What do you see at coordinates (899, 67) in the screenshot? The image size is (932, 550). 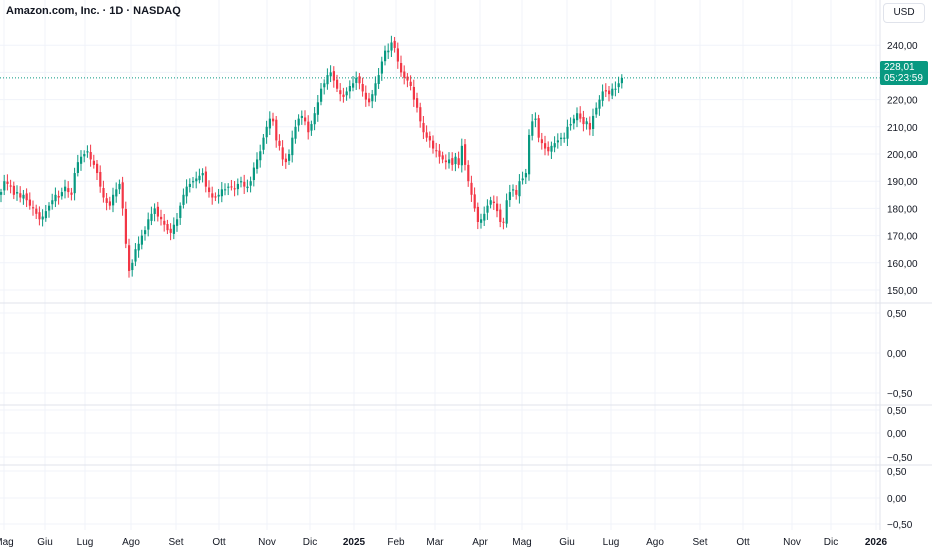 I see `last-price-value: 228,01` at bounding box center [899, 67].